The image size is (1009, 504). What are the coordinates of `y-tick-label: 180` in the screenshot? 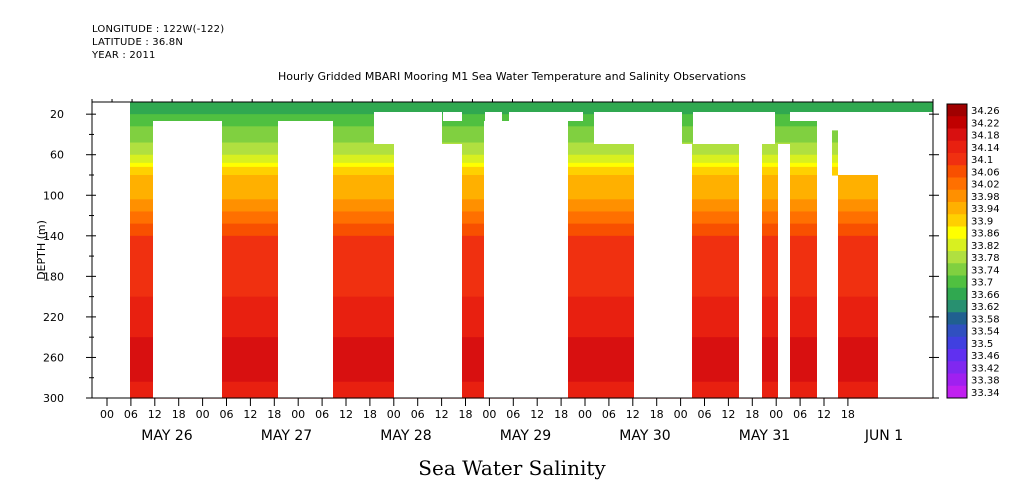 It's located at (53, 276).